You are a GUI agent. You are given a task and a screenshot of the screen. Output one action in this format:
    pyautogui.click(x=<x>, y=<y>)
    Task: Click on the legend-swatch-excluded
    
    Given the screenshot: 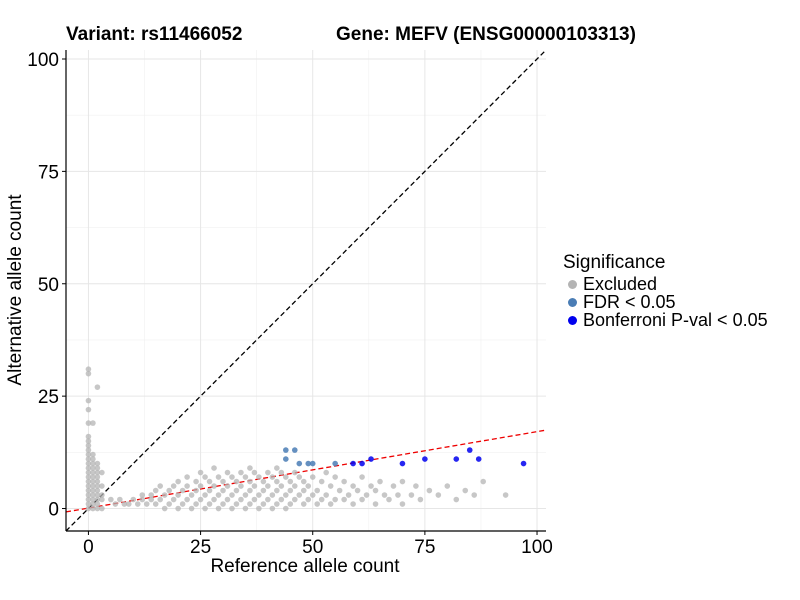 What is the action you would take?
    pyautogui.click(x=572, y=284)
    